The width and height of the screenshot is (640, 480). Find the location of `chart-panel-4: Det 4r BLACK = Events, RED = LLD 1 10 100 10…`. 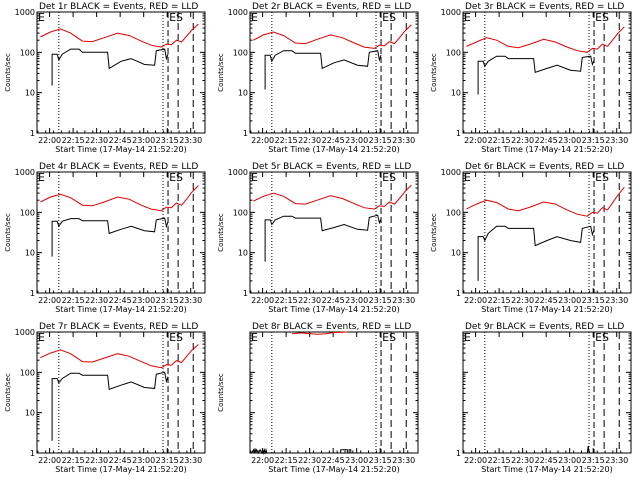

chart-panel-4: Det 4r BLACK = Events, RED = LLD 1 10 100 10… is located at coordinates (105, 238).